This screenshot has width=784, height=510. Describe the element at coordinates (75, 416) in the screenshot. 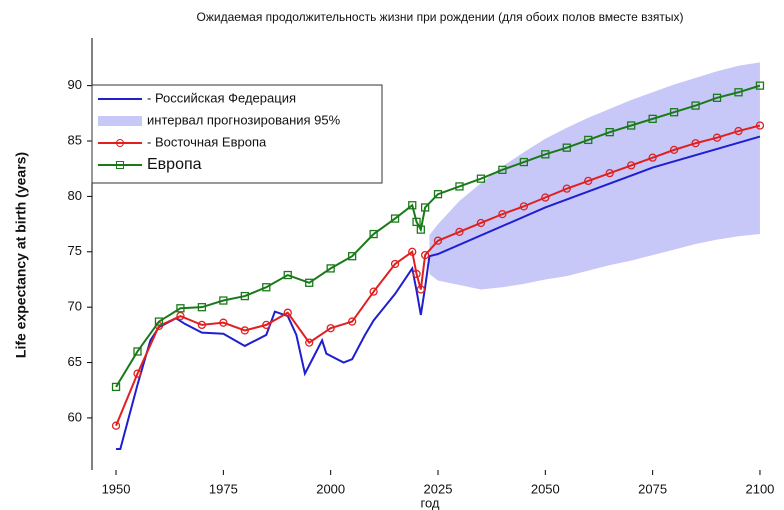

I see `y-tick-label: 60` at that location.